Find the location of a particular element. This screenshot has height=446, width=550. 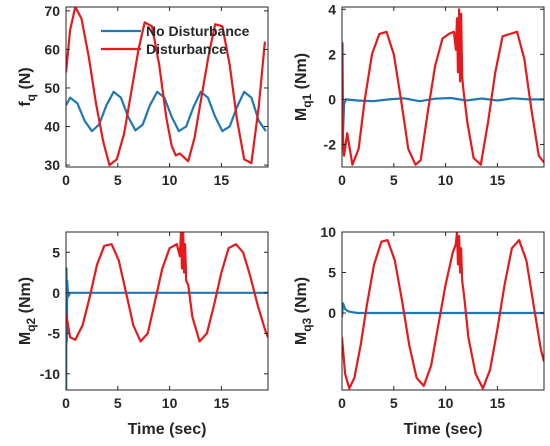

y-tick-label: 10 is located at coordinates (328, 232).